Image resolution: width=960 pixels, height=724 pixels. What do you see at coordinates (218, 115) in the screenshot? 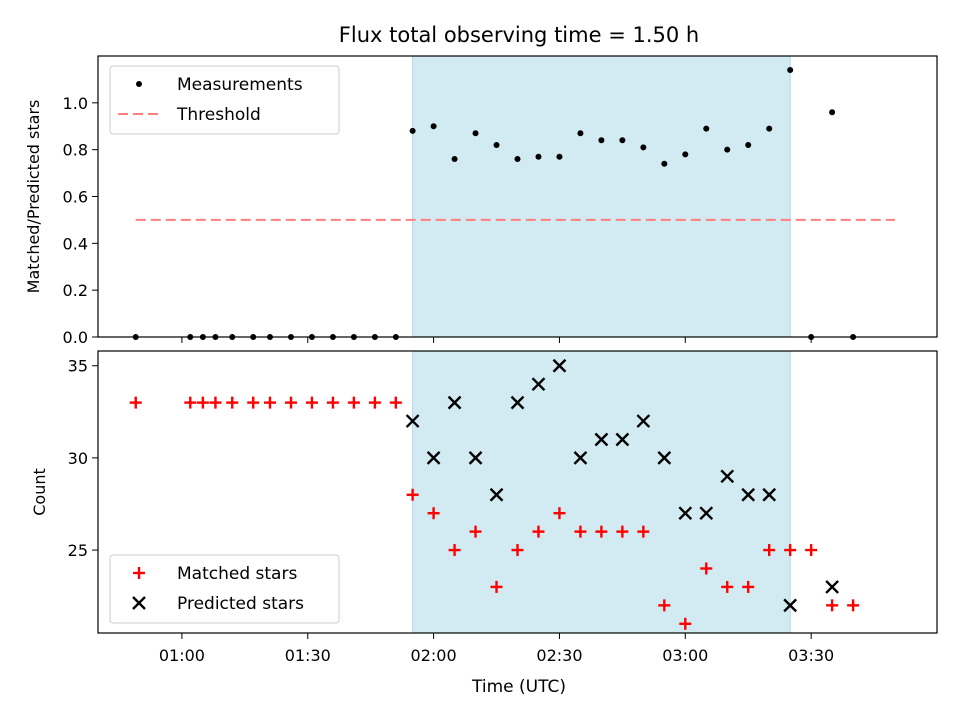
I see `legend-label: Threshold` at bounding box center [218, 115].